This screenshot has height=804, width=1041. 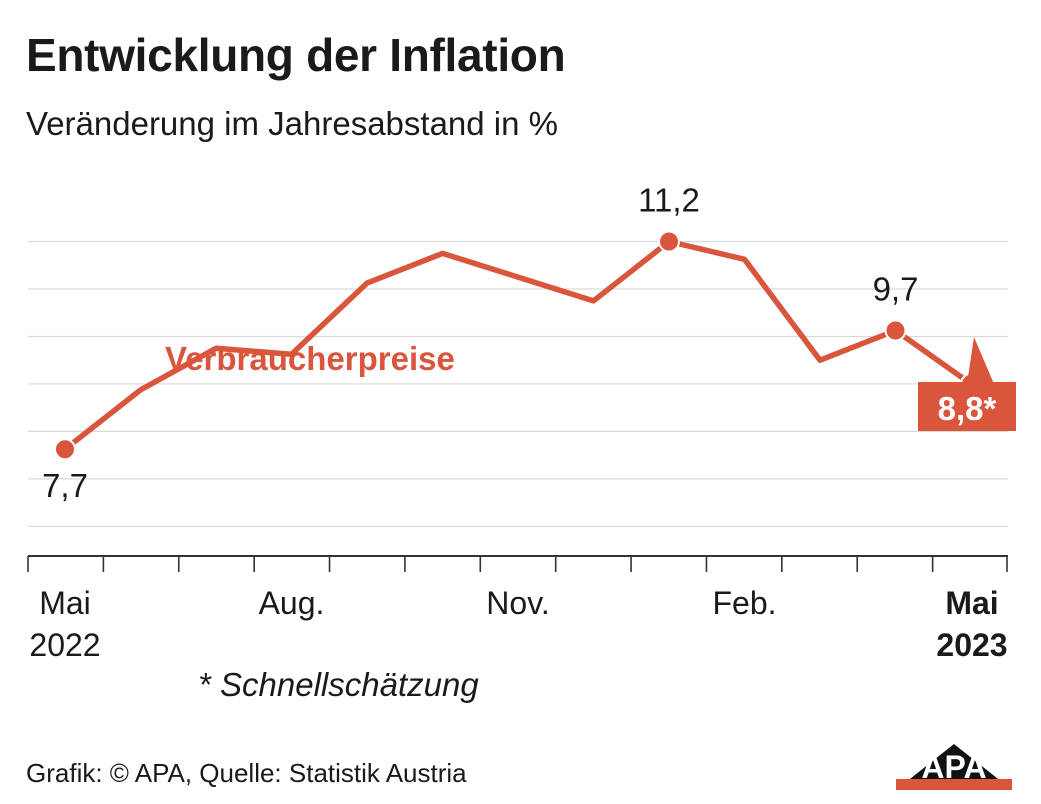 I want to click on x-tick-label-4: Mai, so click(x=971, y=603).